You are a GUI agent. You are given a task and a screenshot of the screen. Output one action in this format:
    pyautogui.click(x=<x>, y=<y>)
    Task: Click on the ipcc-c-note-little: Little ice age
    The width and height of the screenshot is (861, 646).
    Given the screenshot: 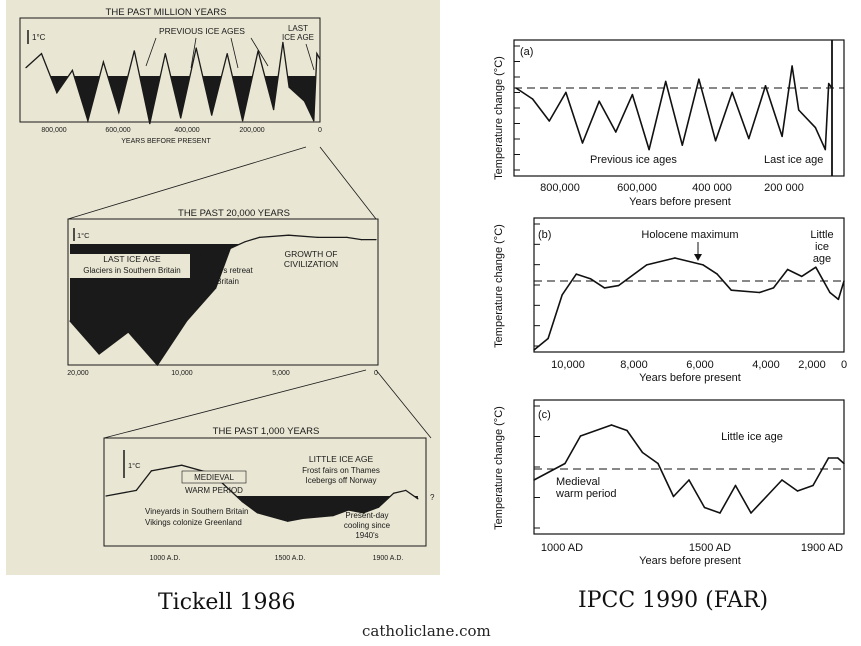 What is the action you would take?
    pyautogui.click(x=752, y=437)
    